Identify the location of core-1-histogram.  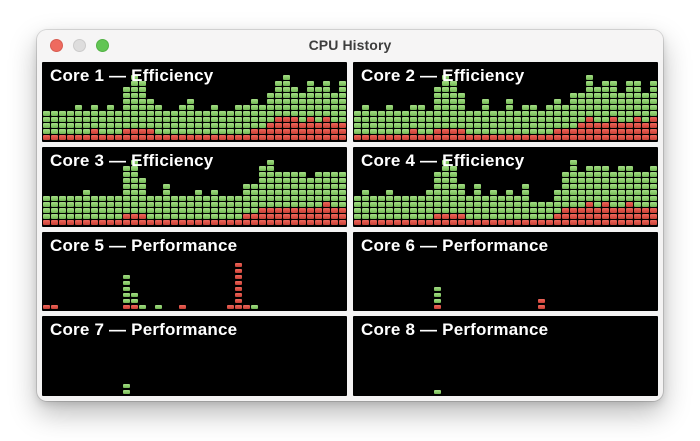
(194, 101).